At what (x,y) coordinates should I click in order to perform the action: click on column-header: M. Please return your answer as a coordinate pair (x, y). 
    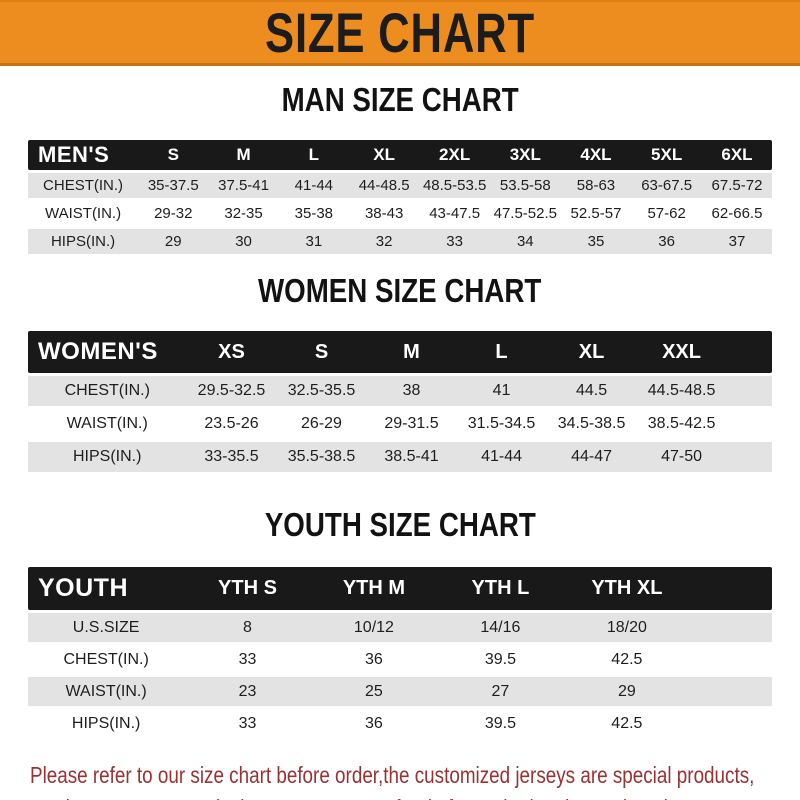
    Looking at the image, I should click on (243, 155).